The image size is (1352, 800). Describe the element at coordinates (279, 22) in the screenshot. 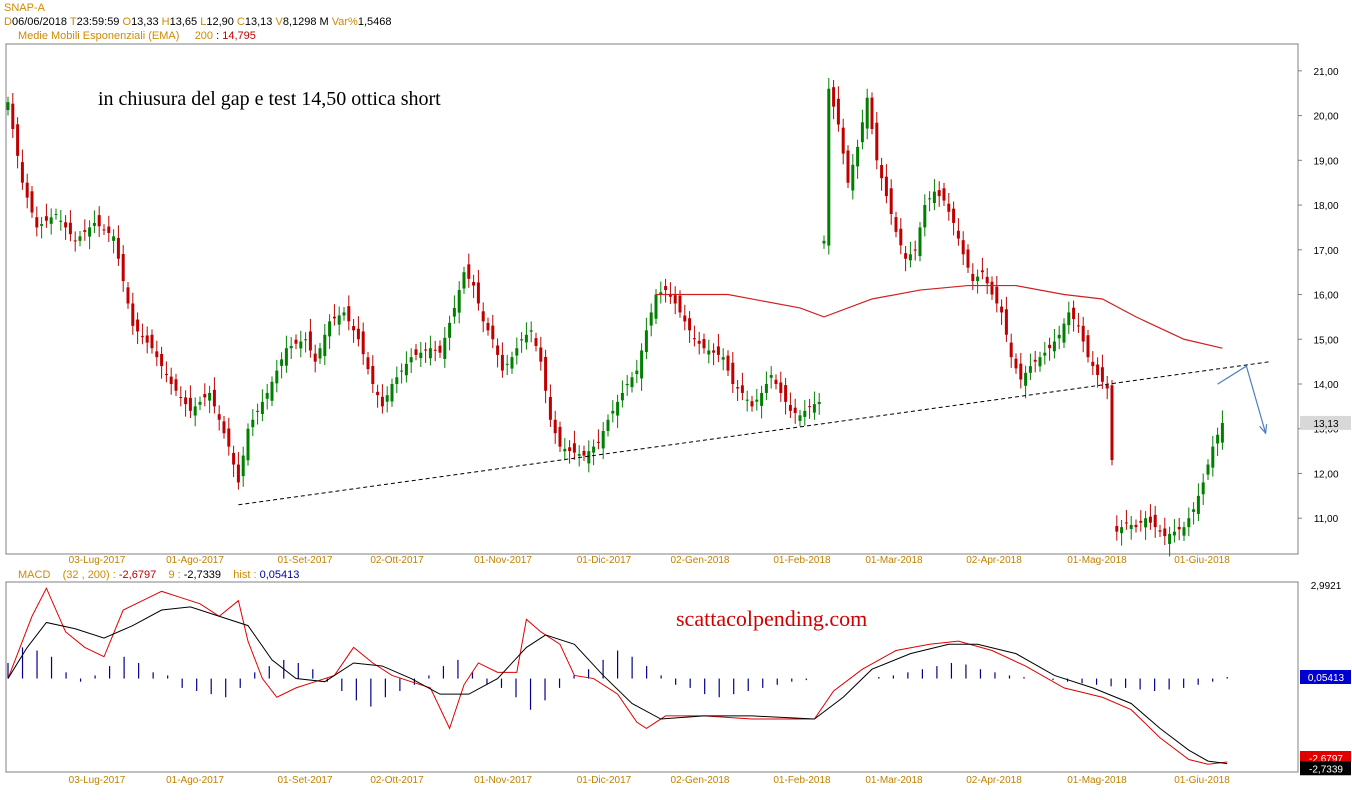

I see `volume-key: V` at that location.